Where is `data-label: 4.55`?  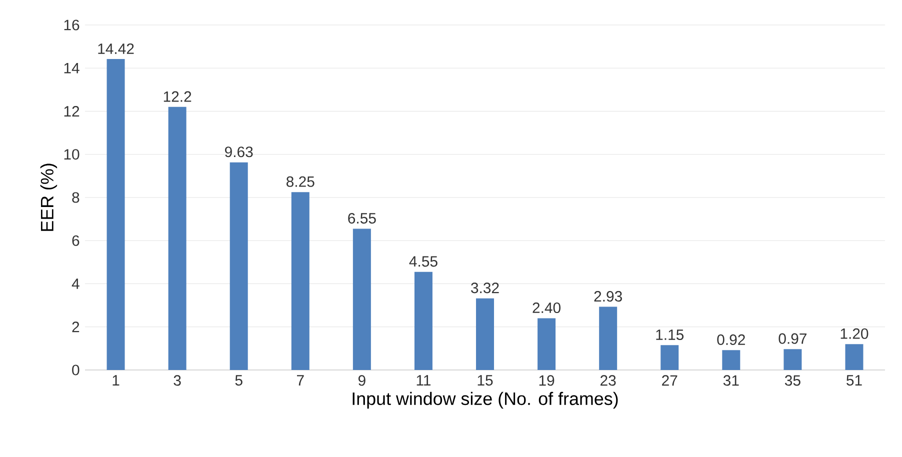 data-label: 4.55 is located at coordinates (423, 261).